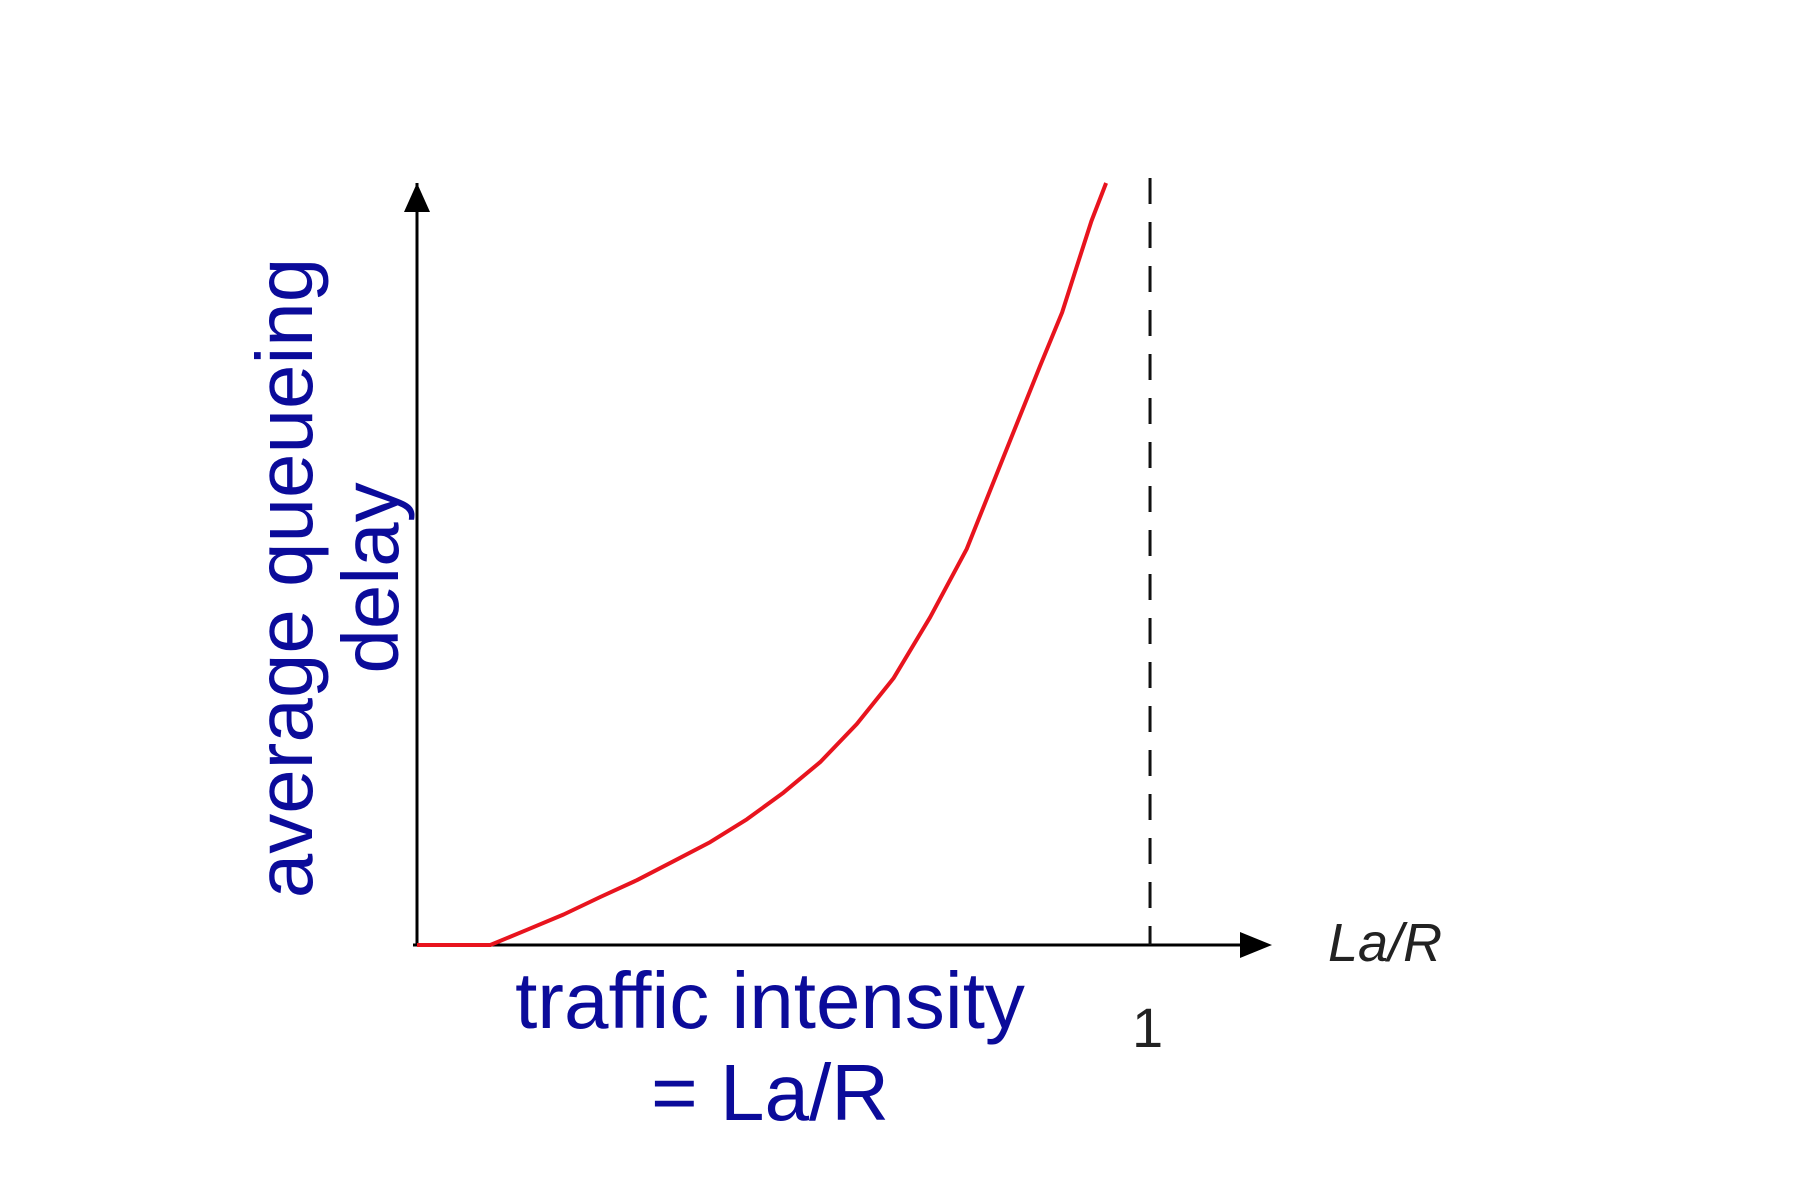 The image size is (1801, 1200). Describe the element at coordinates (770, 1000) in the screenshot. I see `x-axis-label-line-1: traffic intensity` at that location.